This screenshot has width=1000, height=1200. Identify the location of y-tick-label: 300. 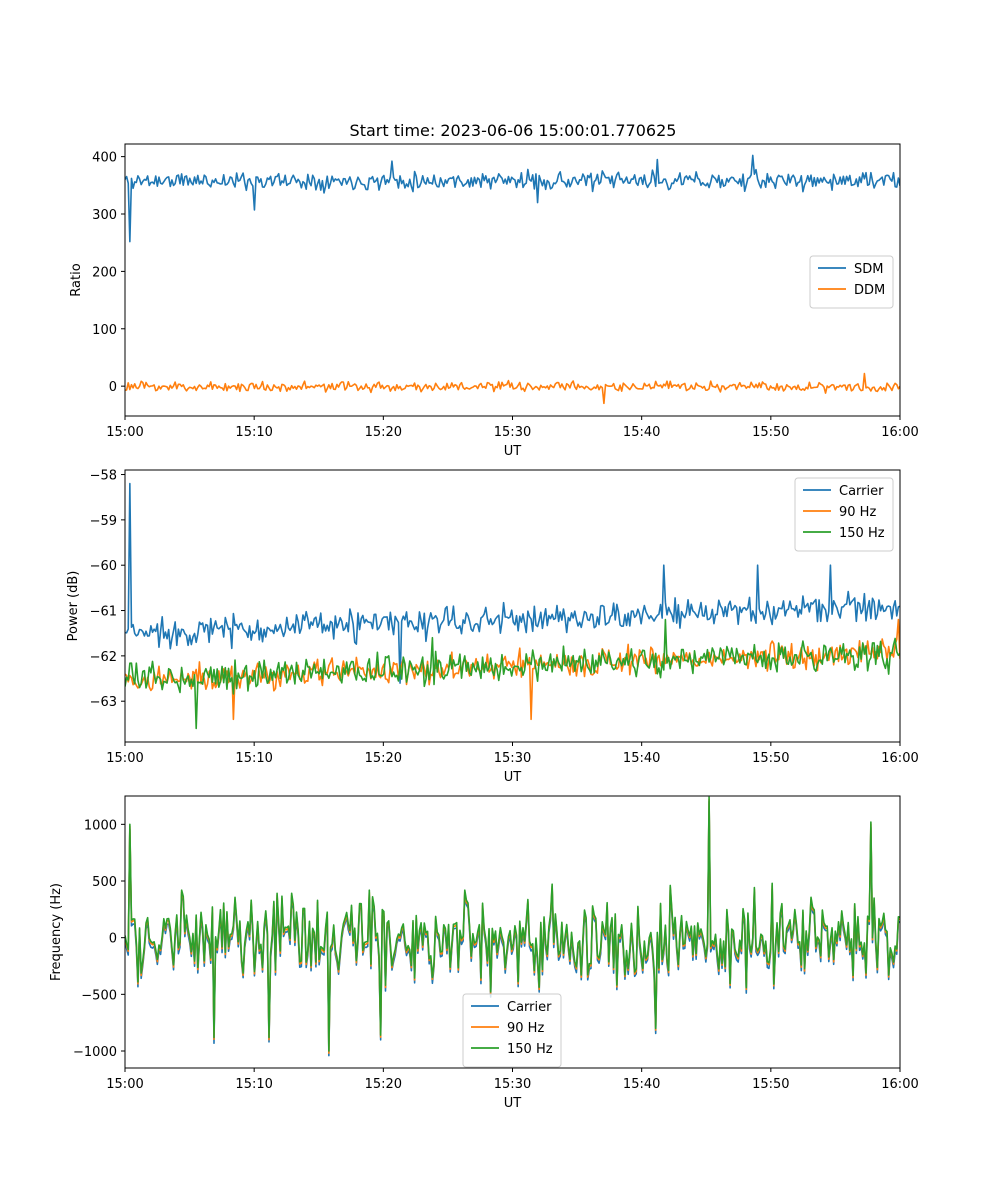
(104, 215).